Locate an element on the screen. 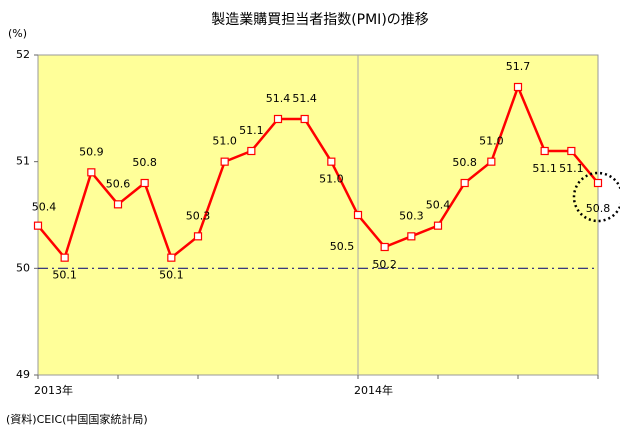 The width and height of the screenshot is (620, 436). source-note: (資料)CEIC(中国国家統計局) is located at coordinates (77, 419).